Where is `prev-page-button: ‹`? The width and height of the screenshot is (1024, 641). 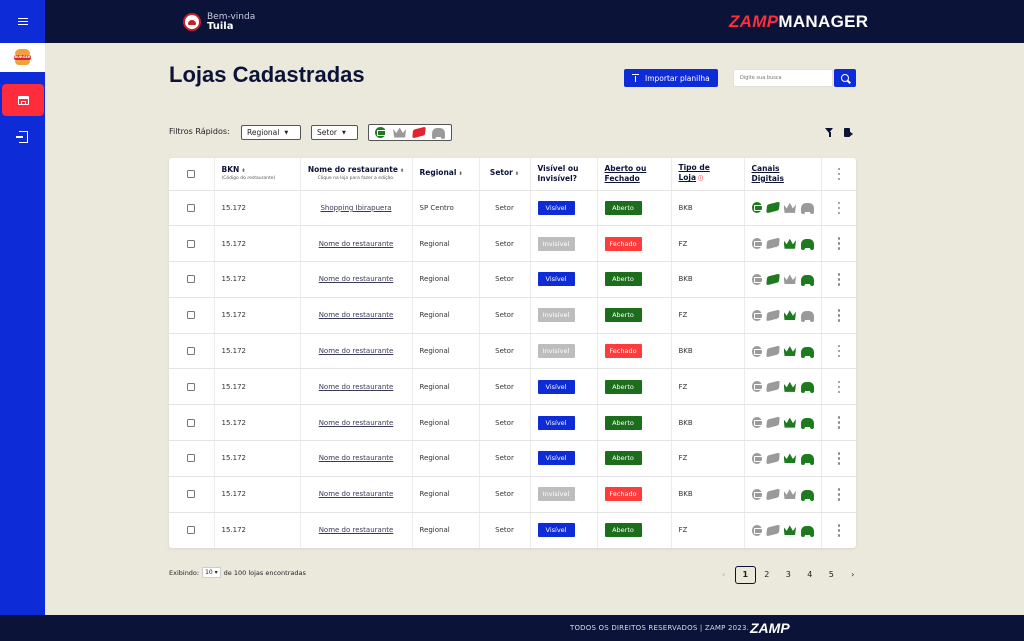
prev-page-button: ‹ is located at coordinates (724, 574).